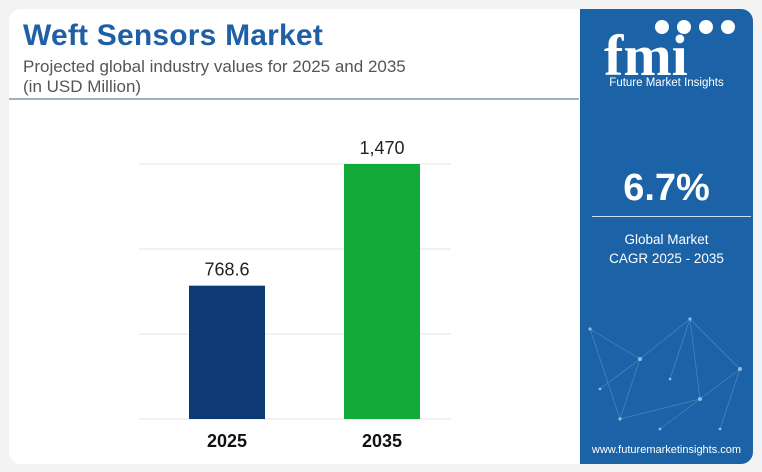 This screenshot has height=472, width=762. I want to click on website-url: www.futuremarketinsights.com, so click(666, 450).